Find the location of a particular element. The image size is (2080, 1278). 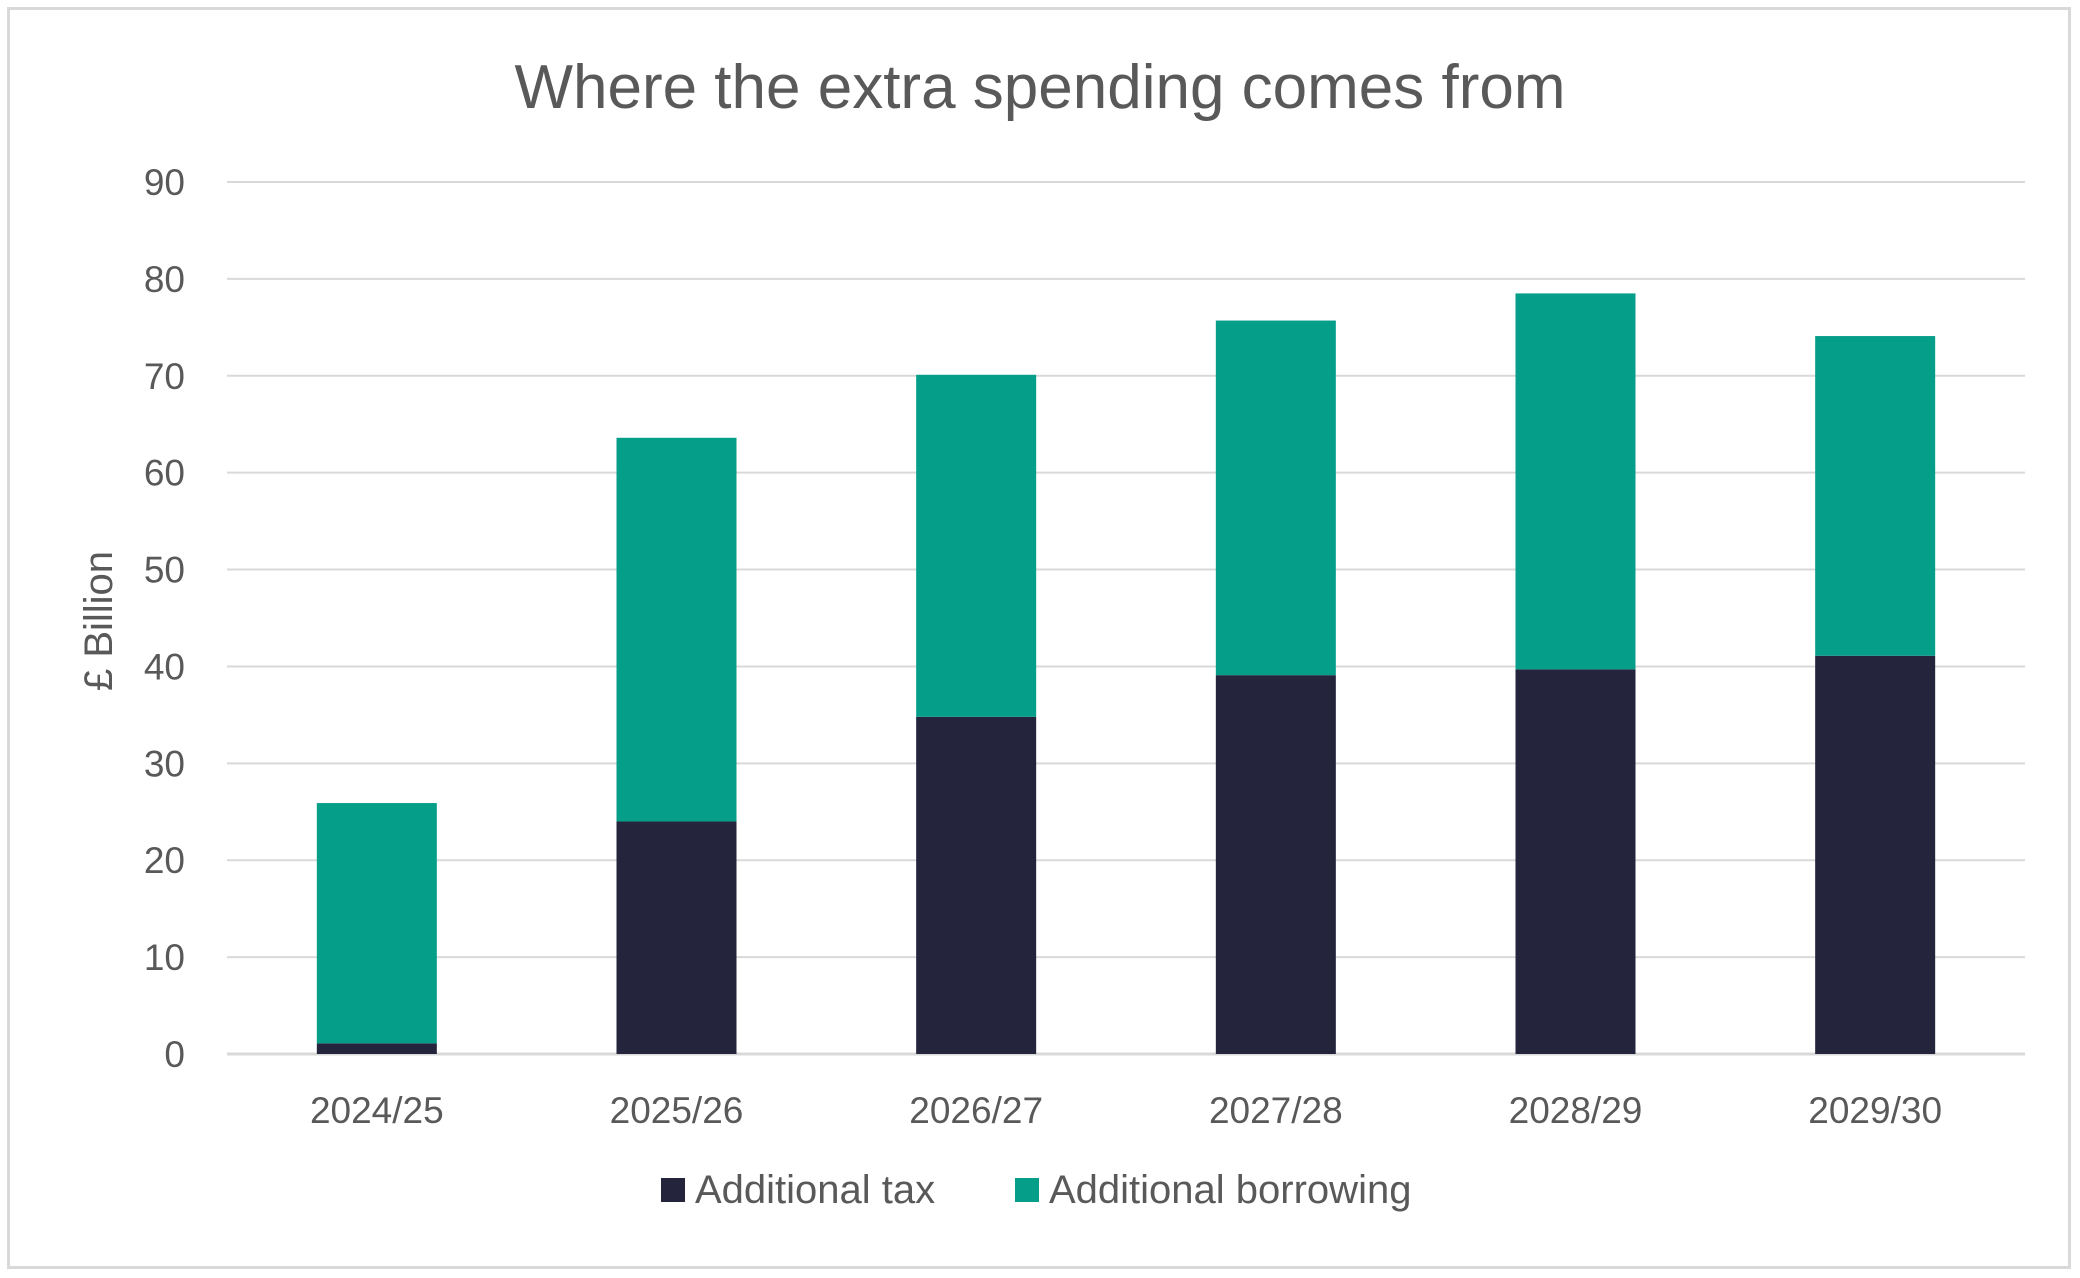

legend: Additional tax Additional borrowing is located at coordinates (1036, 1190).